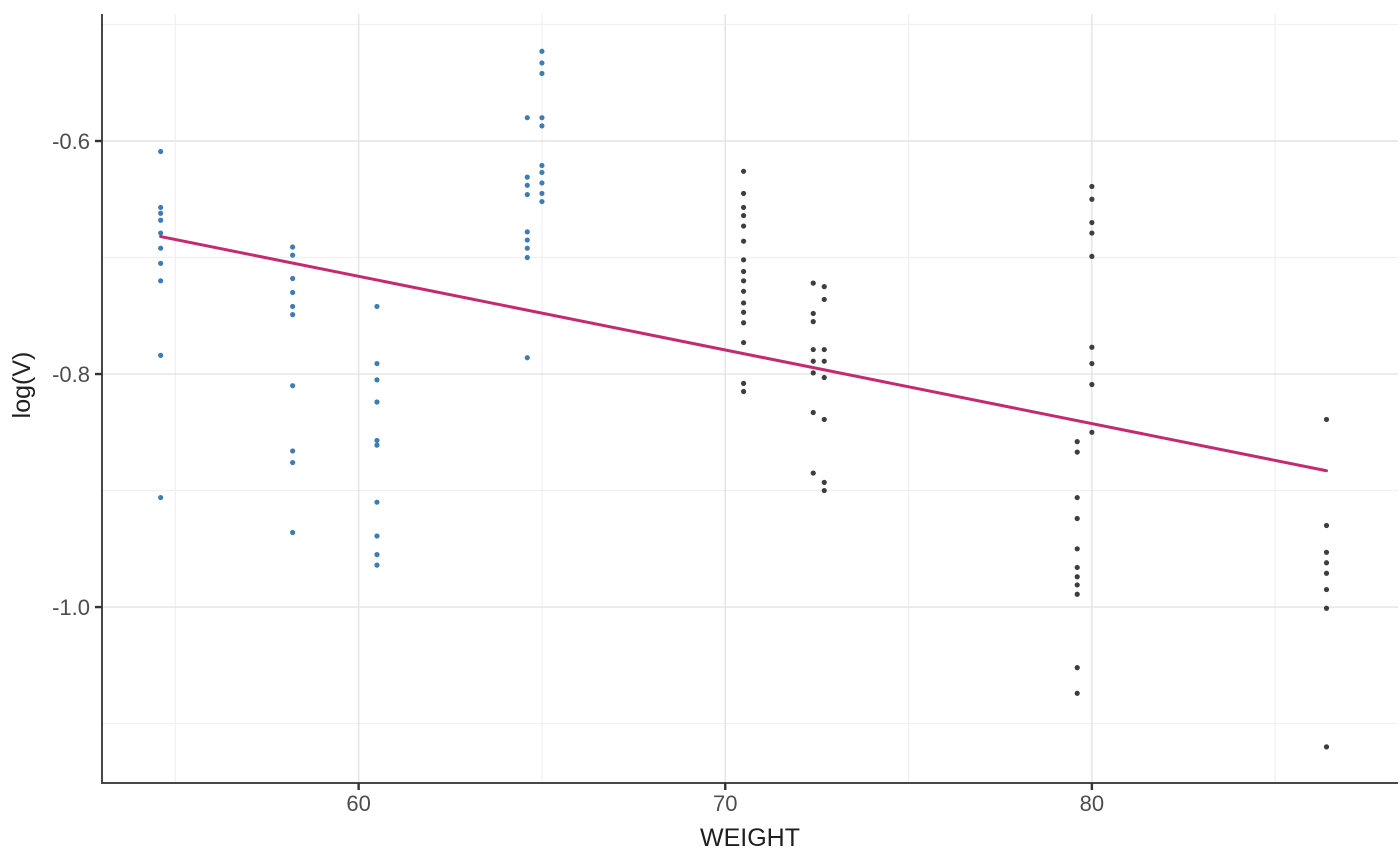  Describe the element at coordinates (71, 374) in the screenshot. I see `y-tick-label: -0.8` at that location.